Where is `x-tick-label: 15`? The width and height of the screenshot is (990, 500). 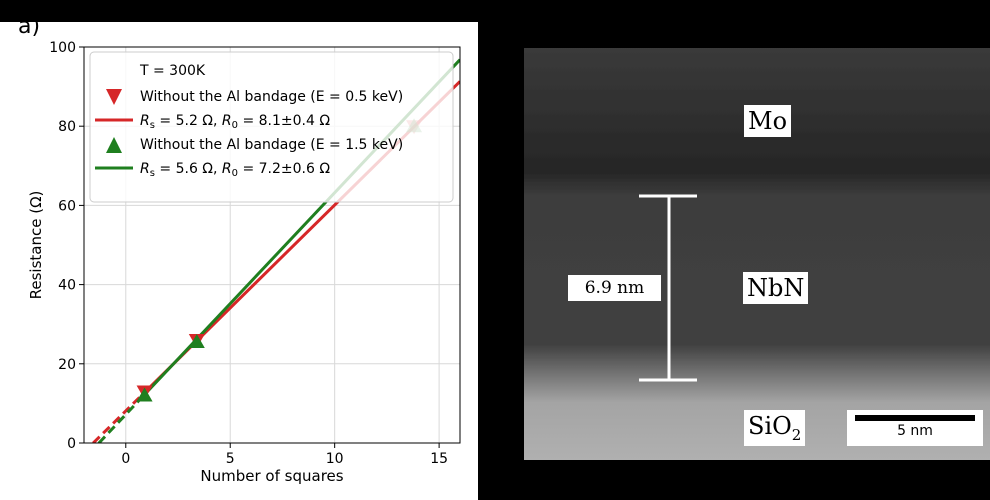
x-tick-label: 15 is located at coordinates (439, 459).